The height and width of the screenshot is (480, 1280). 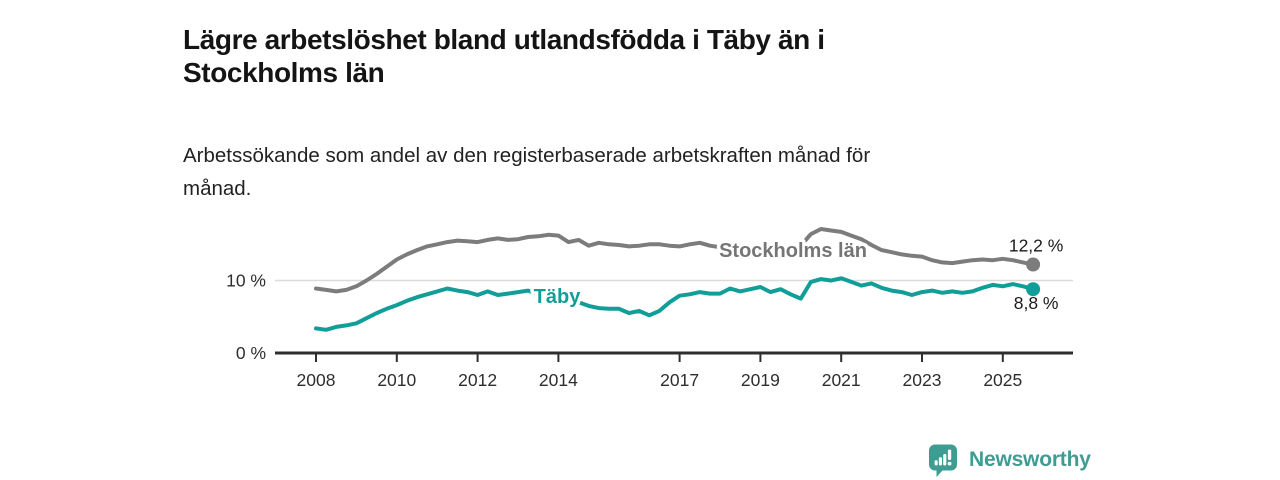 I want to click on end-value-label-taby: 8,8 %, so click(x=1036, y=303).